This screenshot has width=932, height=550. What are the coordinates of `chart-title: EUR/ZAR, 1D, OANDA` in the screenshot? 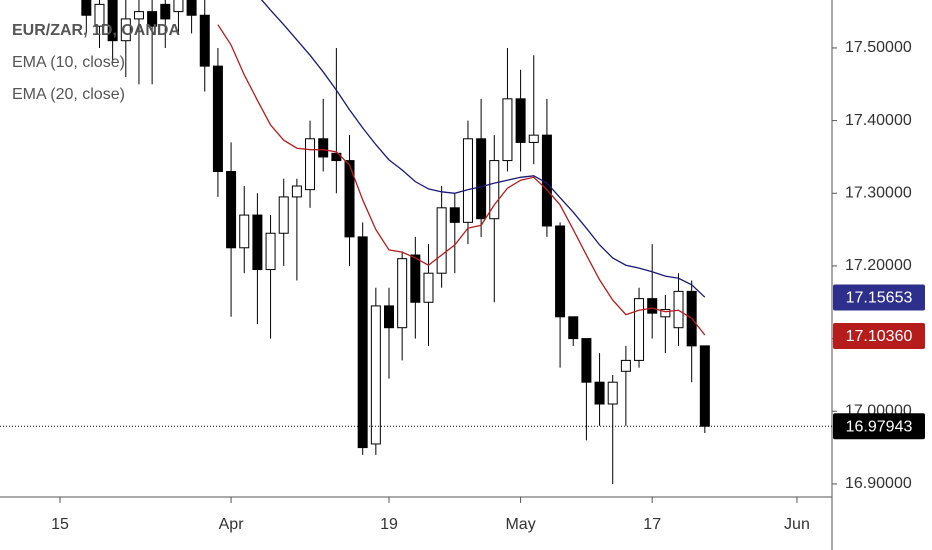 It's located at (96, 30).